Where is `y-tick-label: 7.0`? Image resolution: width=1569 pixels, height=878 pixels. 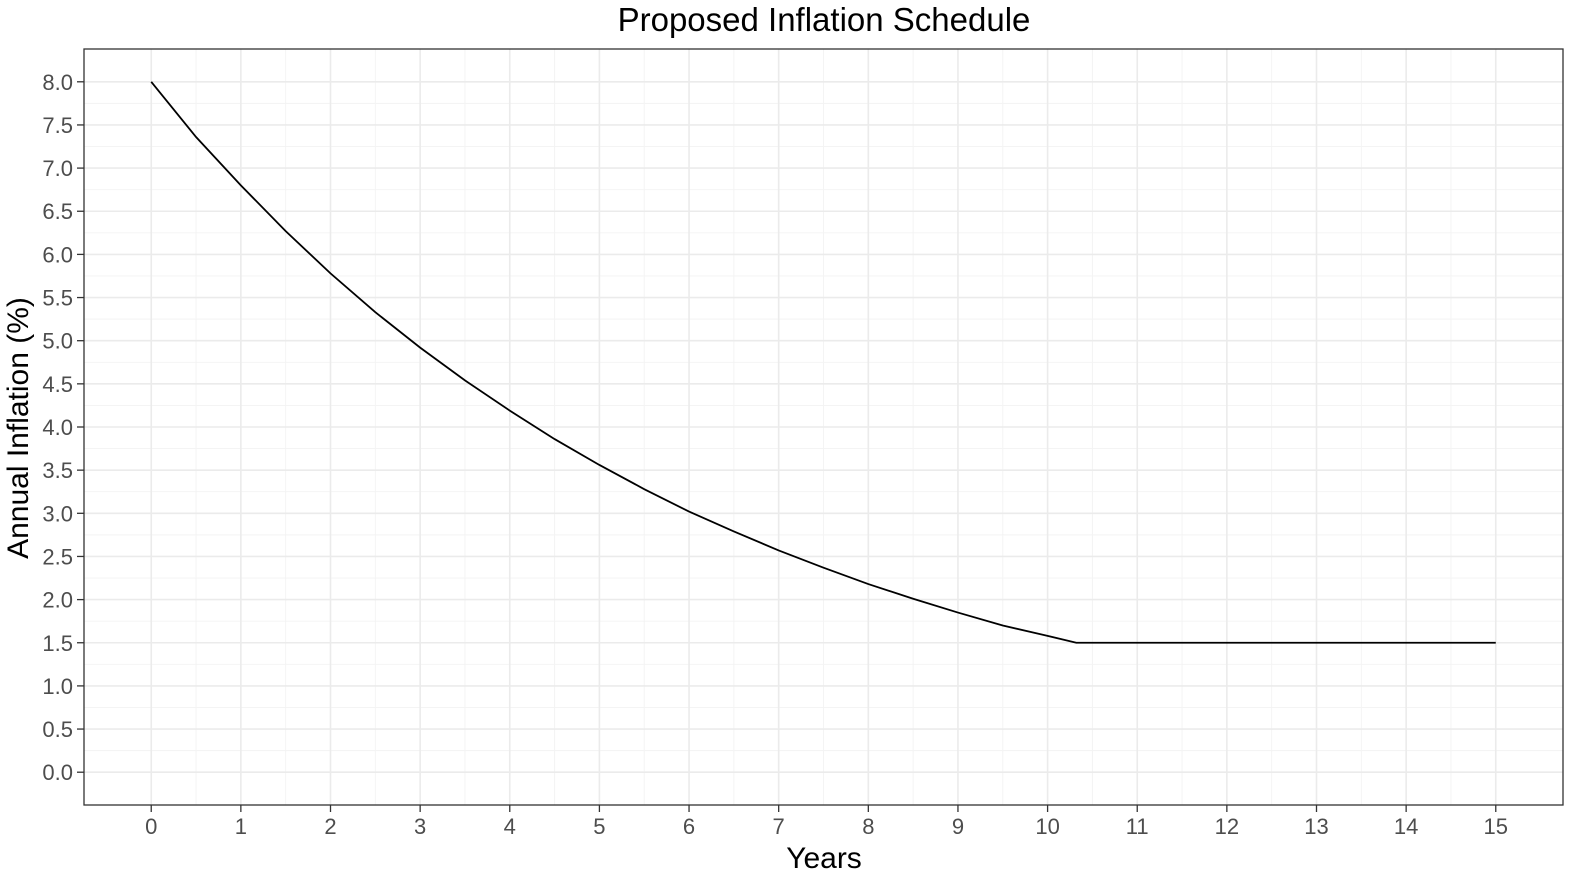 y-tick-label: 7.0 is located at coordinates (57, 168).